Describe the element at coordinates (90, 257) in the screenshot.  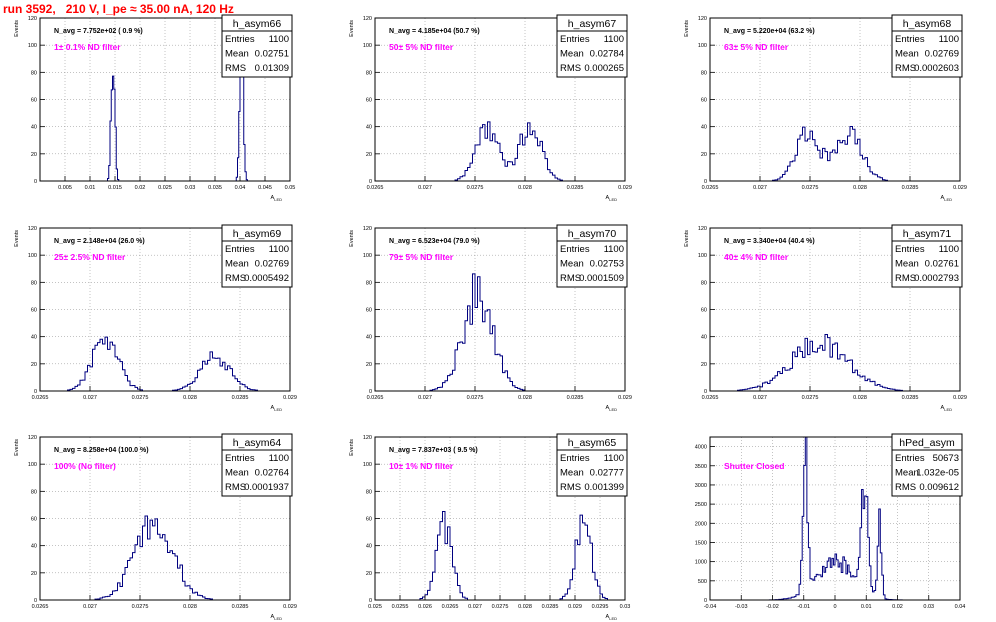
I see `filter-annotation: 25± 2.5% ND filter` at that location.